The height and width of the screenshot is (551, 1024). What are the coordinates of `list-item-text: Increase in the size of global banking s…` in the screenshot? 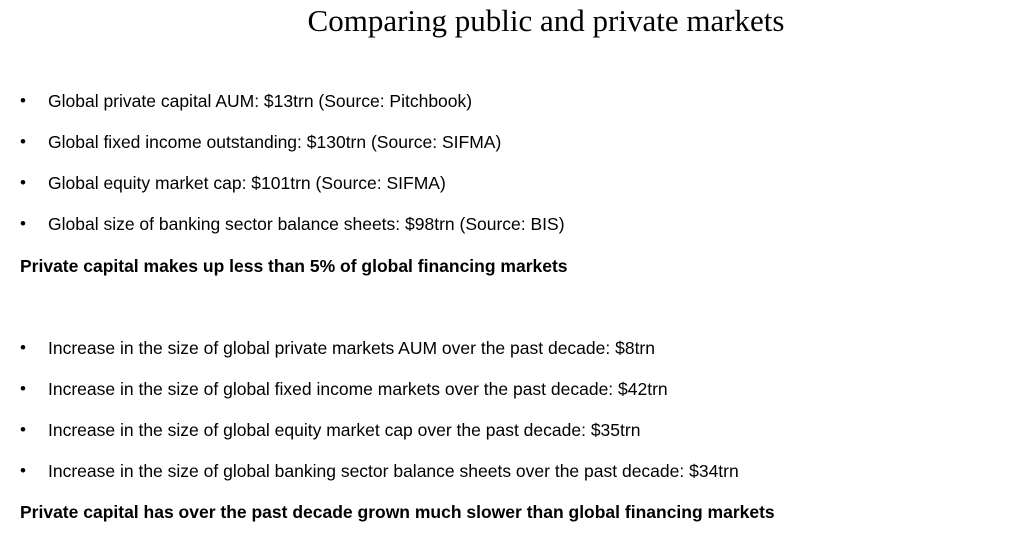 It's located at (393, 471).